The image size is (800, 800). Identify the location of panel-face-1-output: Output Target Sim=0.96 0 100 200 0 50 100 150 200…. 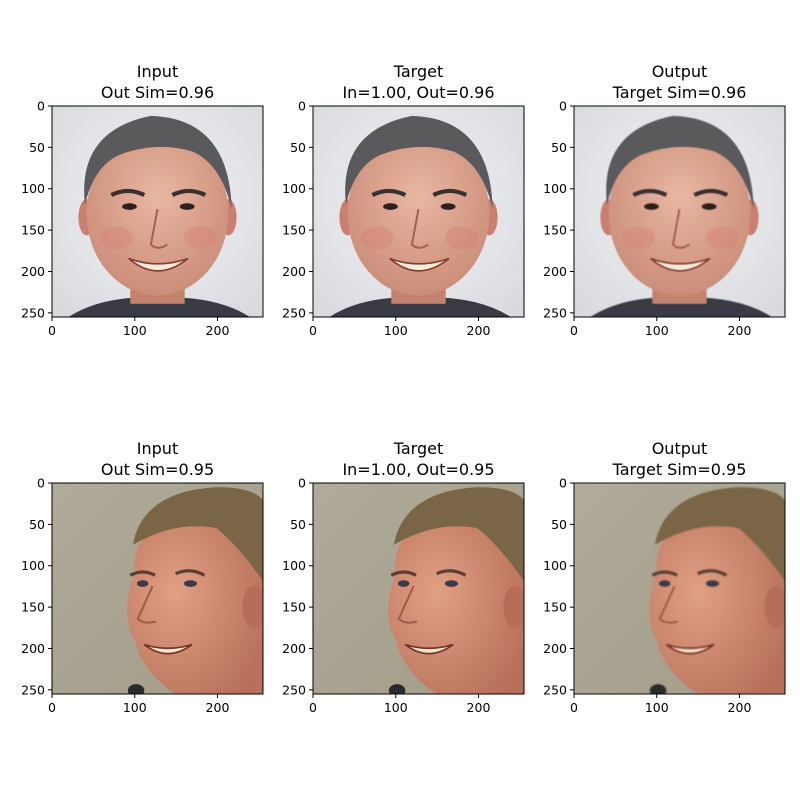
(664, 200).